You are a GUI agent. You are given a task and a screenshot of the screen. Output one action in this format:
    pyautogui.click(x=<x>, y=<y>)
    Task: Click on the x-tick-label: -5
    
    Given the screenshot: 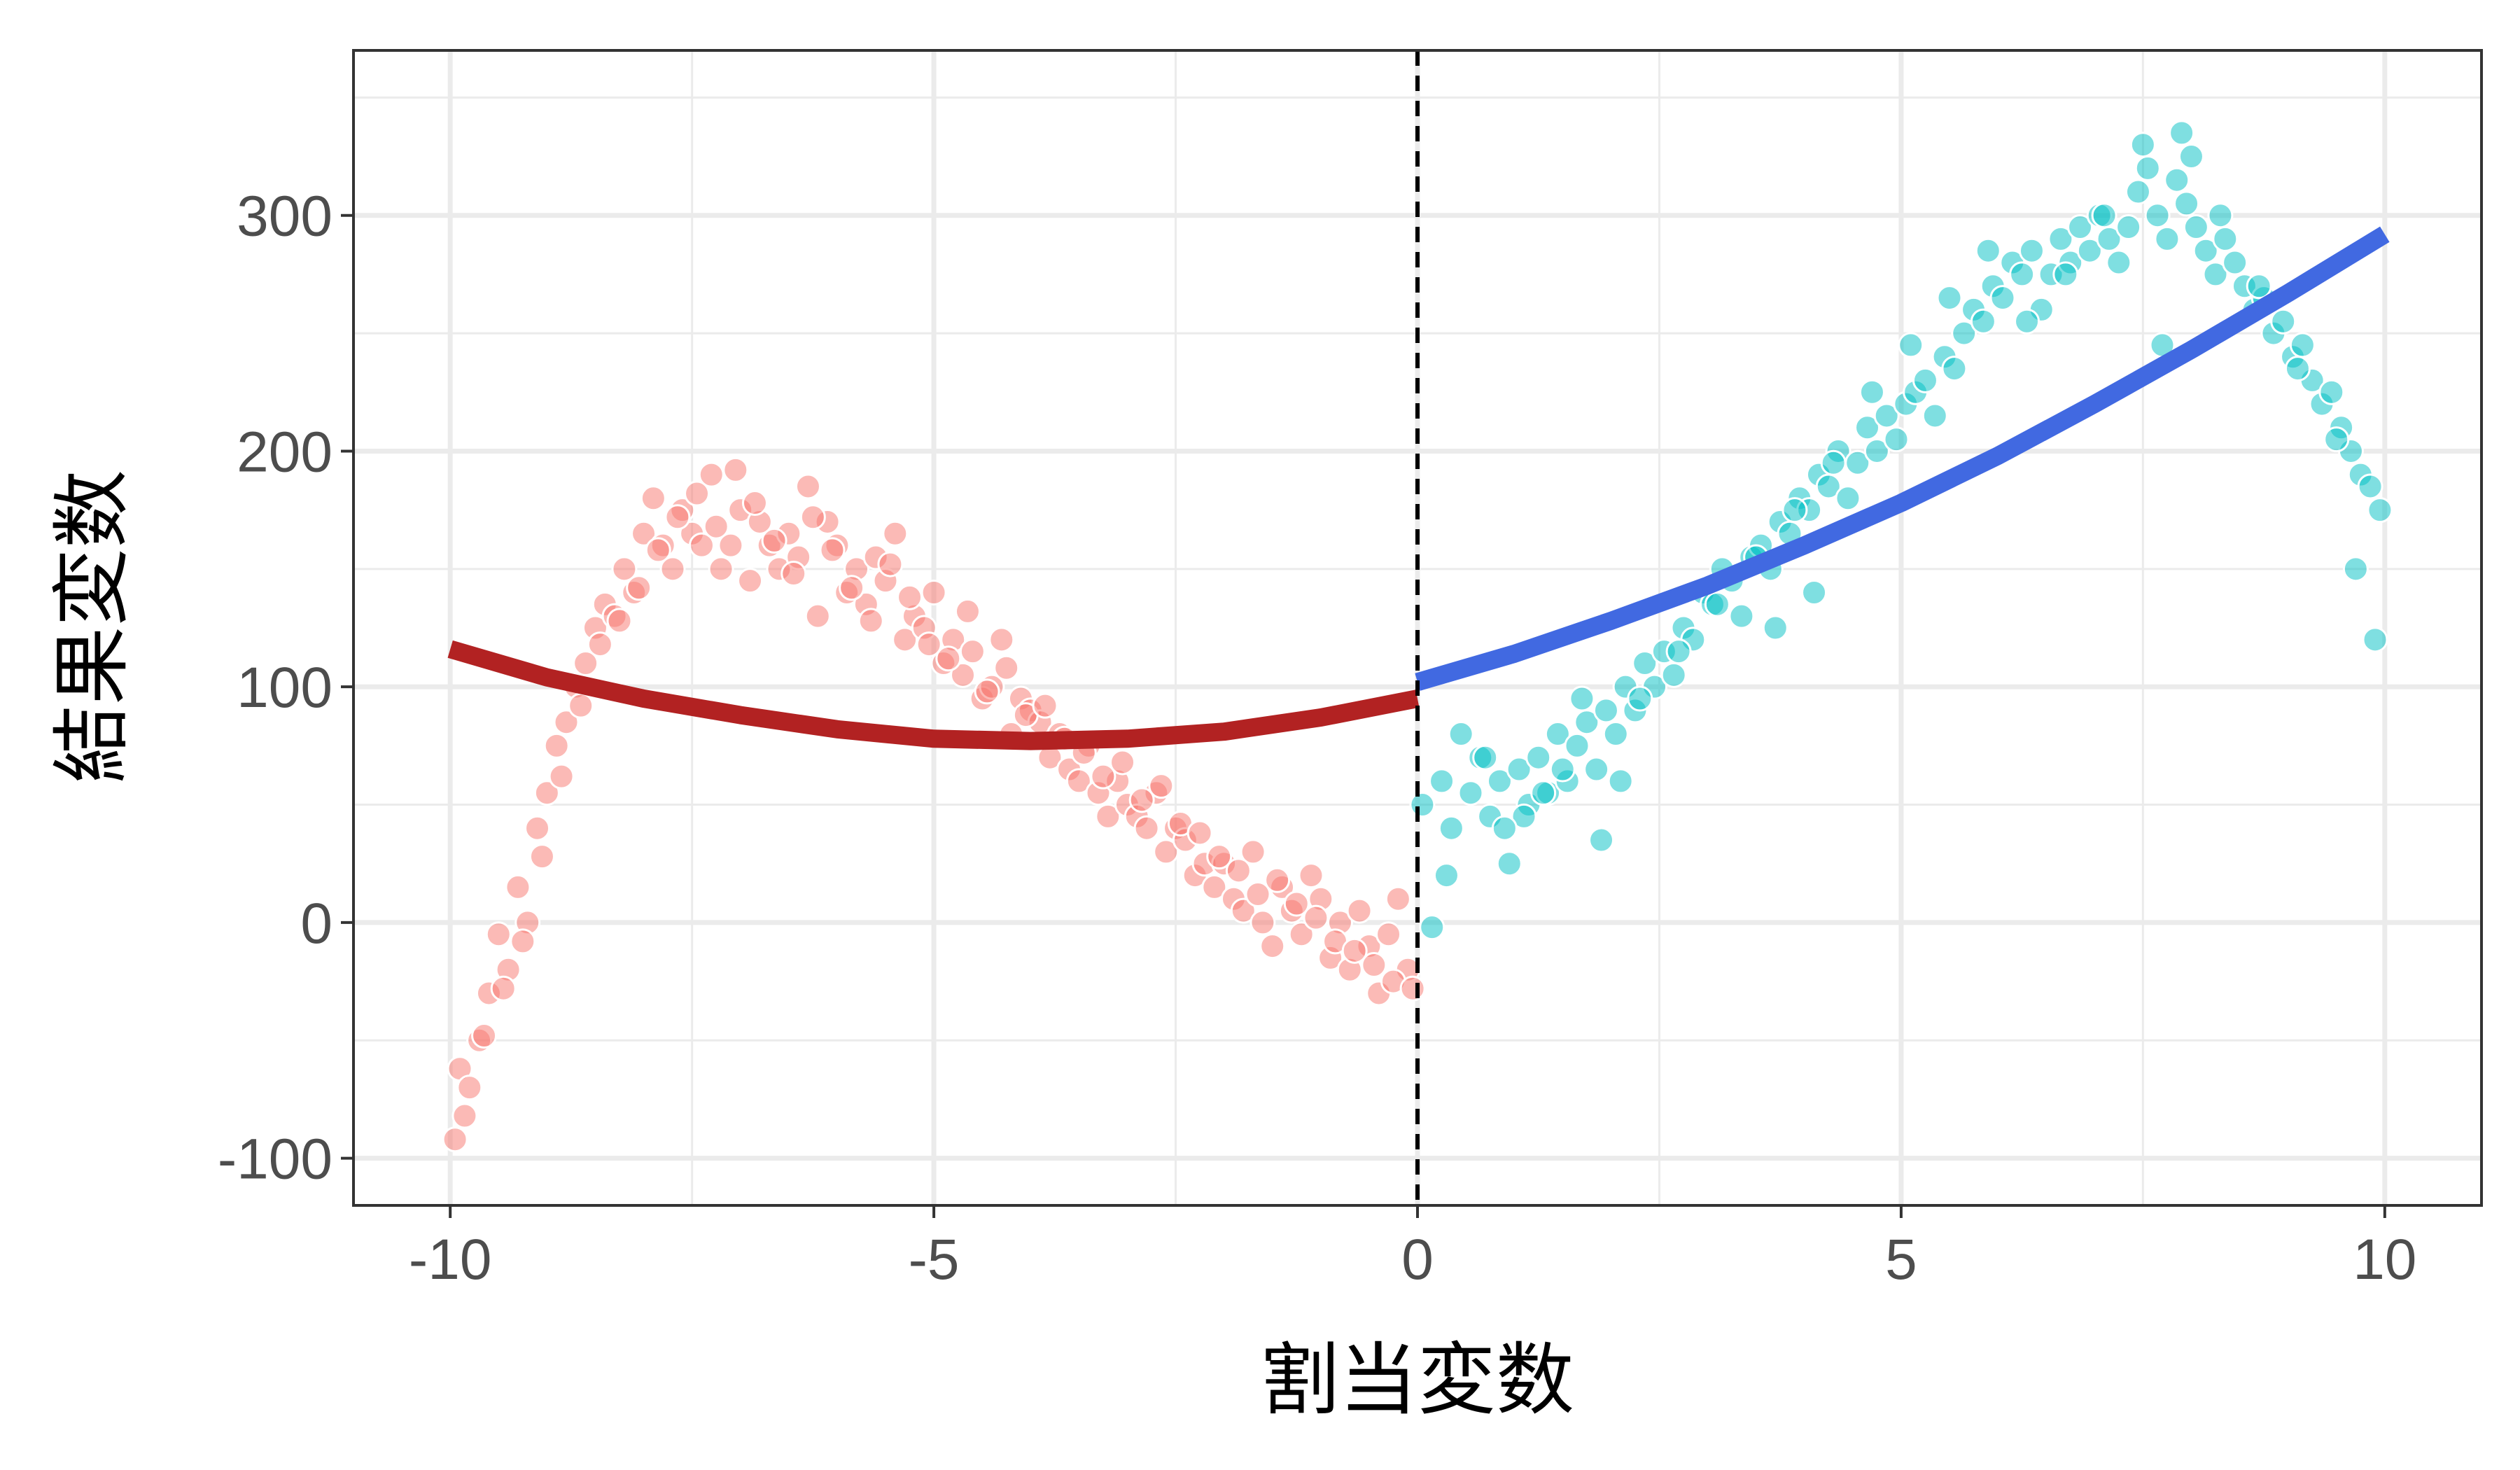 What is the action you would take?
    pyautogui.click(x=934, y=1260)
    